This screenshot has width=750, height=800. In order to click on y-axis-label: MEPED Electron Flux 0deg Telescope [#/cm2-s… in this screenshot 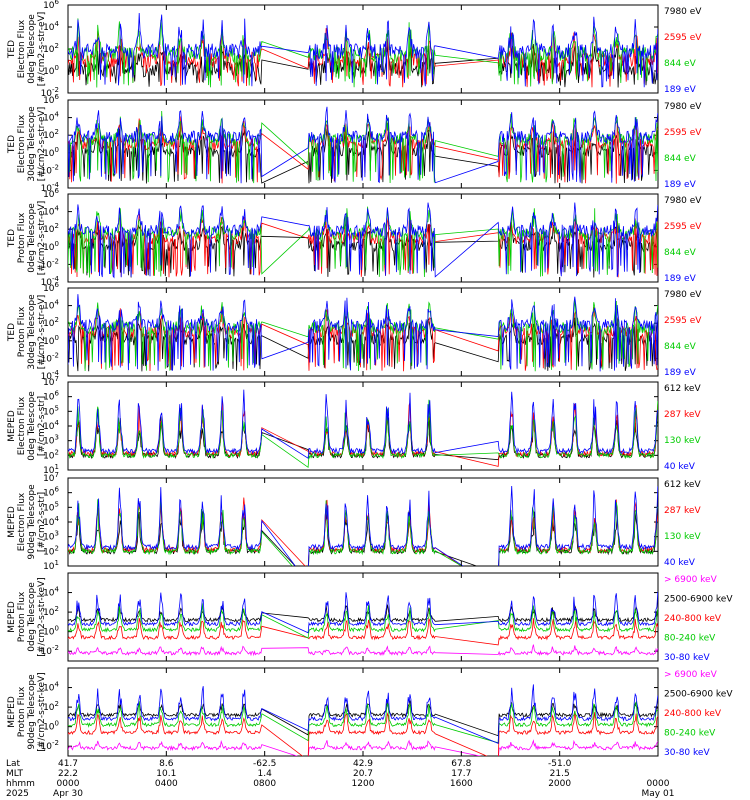, I will do `click(27, 426)`.